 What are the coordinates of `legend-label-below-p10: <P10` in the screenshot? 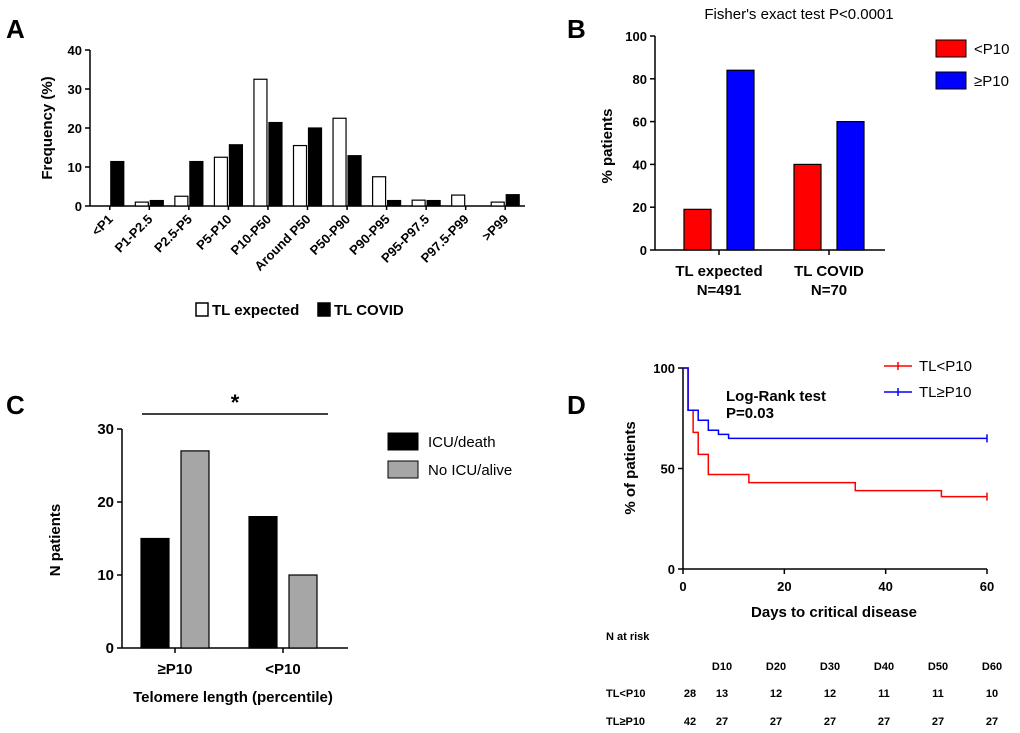 It's located at (991, 49).